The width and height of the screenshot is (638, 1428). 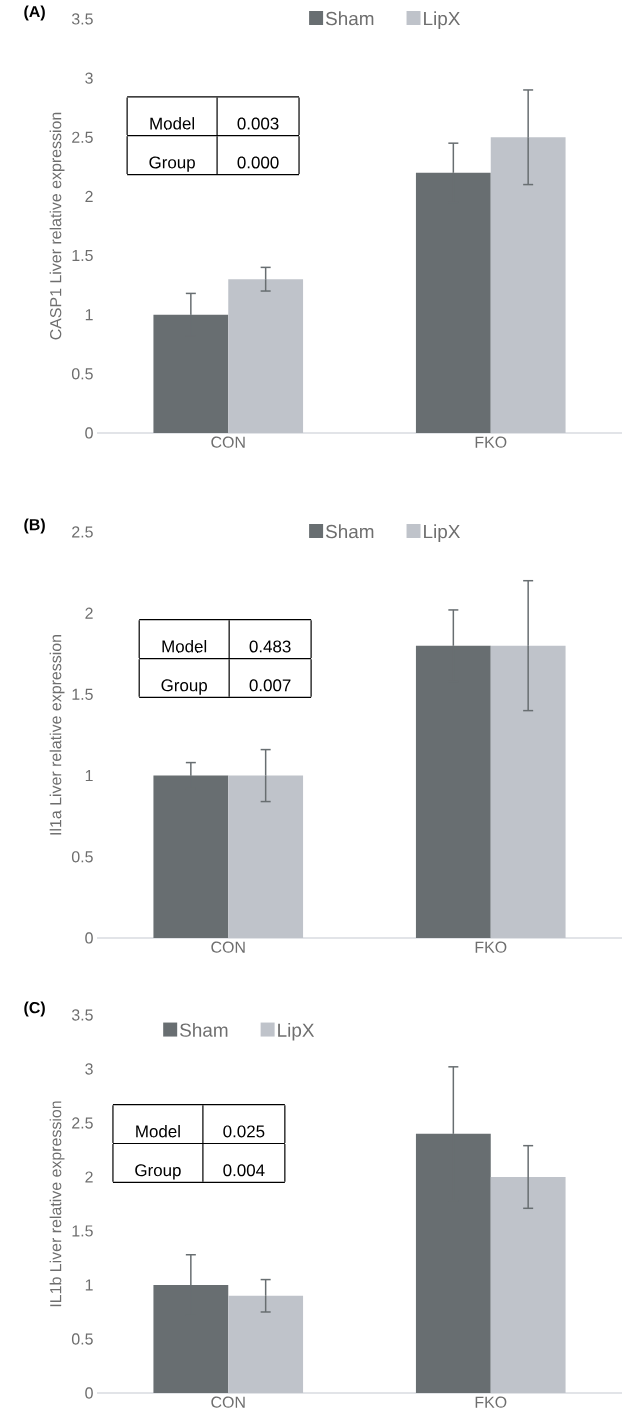 I want to click on y-axis-title: CASP1 Liver relative expression, so click(x=57, y=226).